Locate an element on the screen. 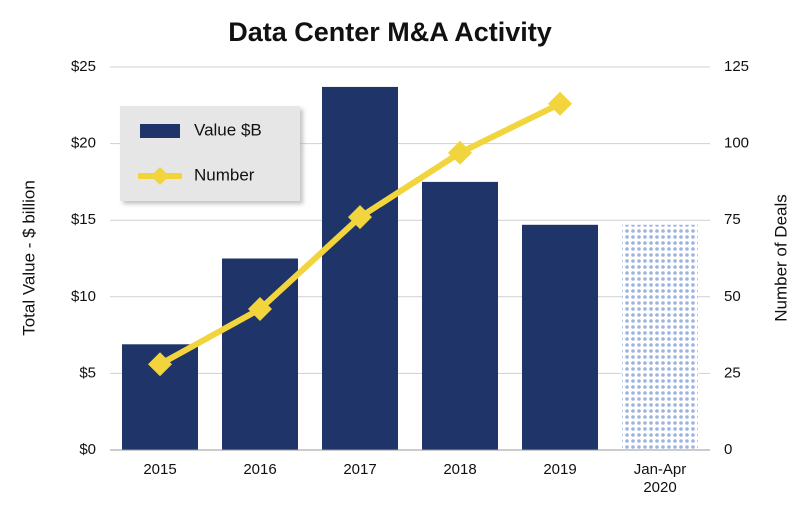 The width and height of the screenshot is (800, 505). x-tick-label: 2018 is located at coordinates (459, 469).